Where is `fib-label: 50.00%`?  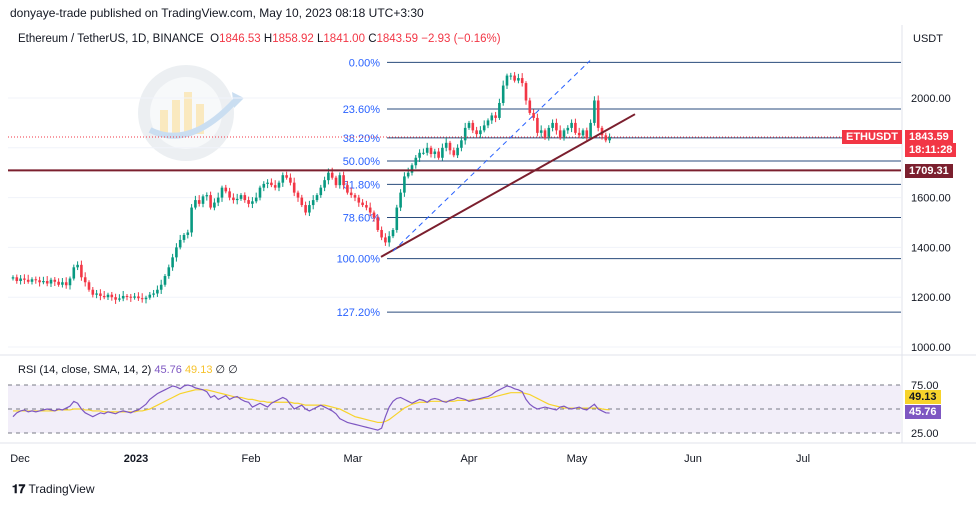
fib-label: 50.00% is located at coordinates (362, 162).